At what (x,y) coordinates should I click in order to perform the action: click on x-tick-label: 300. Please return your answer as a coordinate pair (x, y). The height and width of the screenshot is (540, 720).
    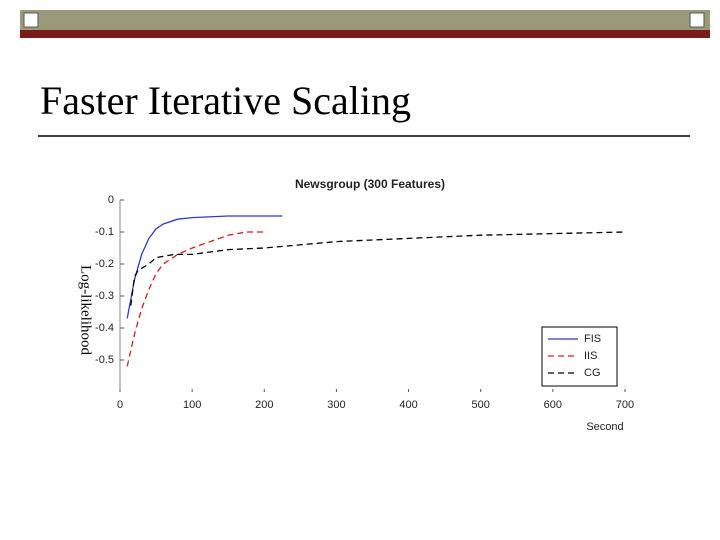
    Looking at the image, I should click on (336, 405).